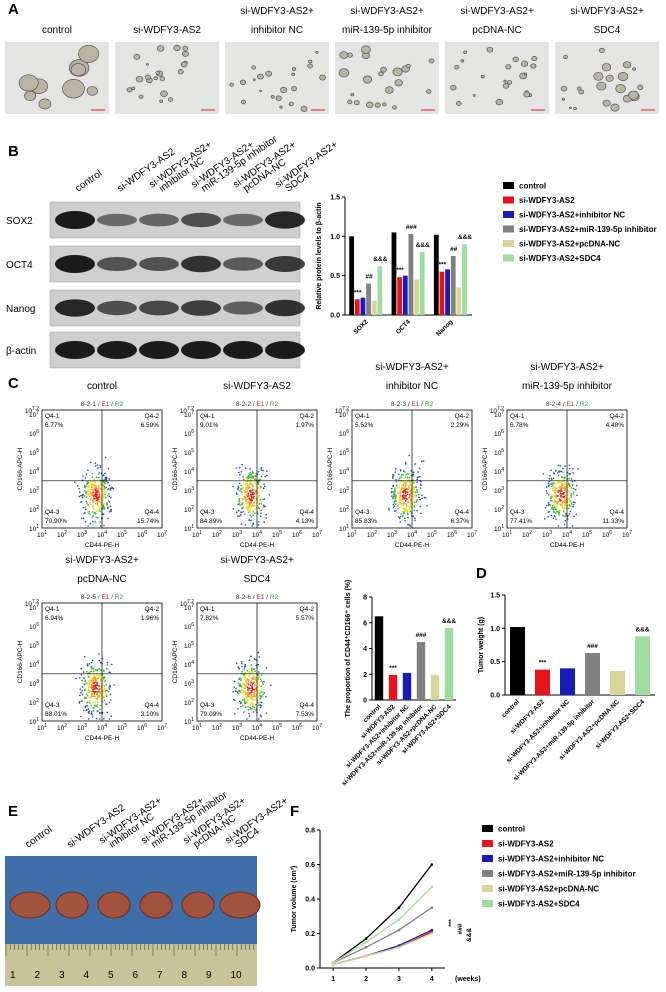 The width and height of the screenshot is (666, 992). What do you see at coordinates (111, 975) in the screenshot?
I see `ruler-number: 5` at bounding box center [111, 975].